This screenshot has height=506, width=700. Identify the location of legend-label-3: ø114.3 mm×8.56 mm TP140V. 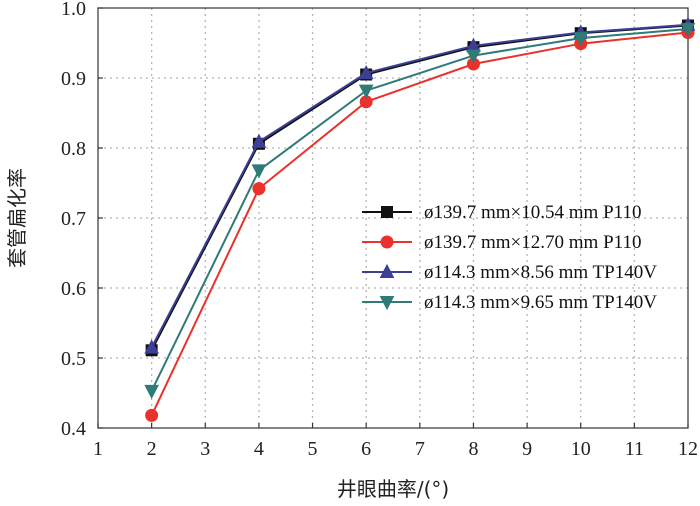
(540, 272).